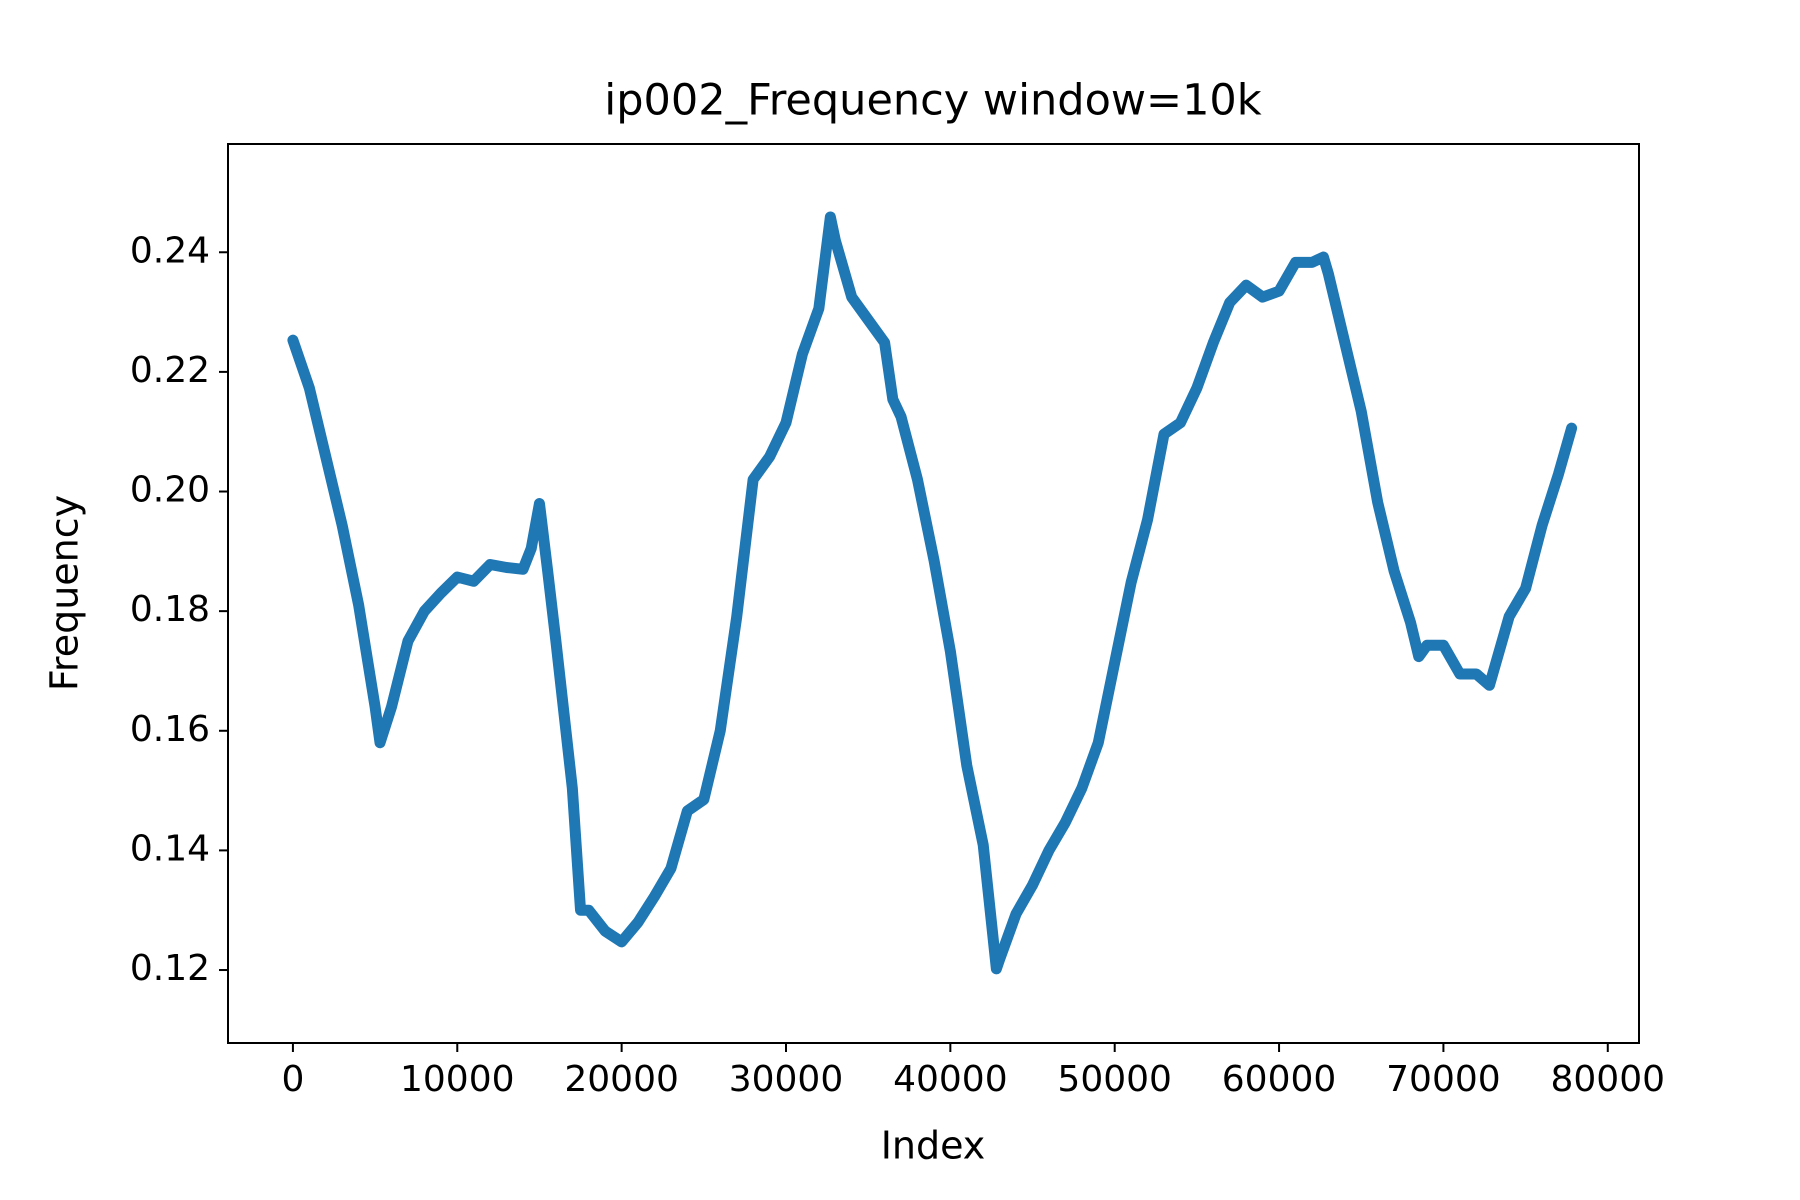 Image resolution: width=1800 pixels, height=1200 pixels. Describe the element at coordinates (292, 1079) in the screenshot. I see `x-tick-label: 0` at that location.